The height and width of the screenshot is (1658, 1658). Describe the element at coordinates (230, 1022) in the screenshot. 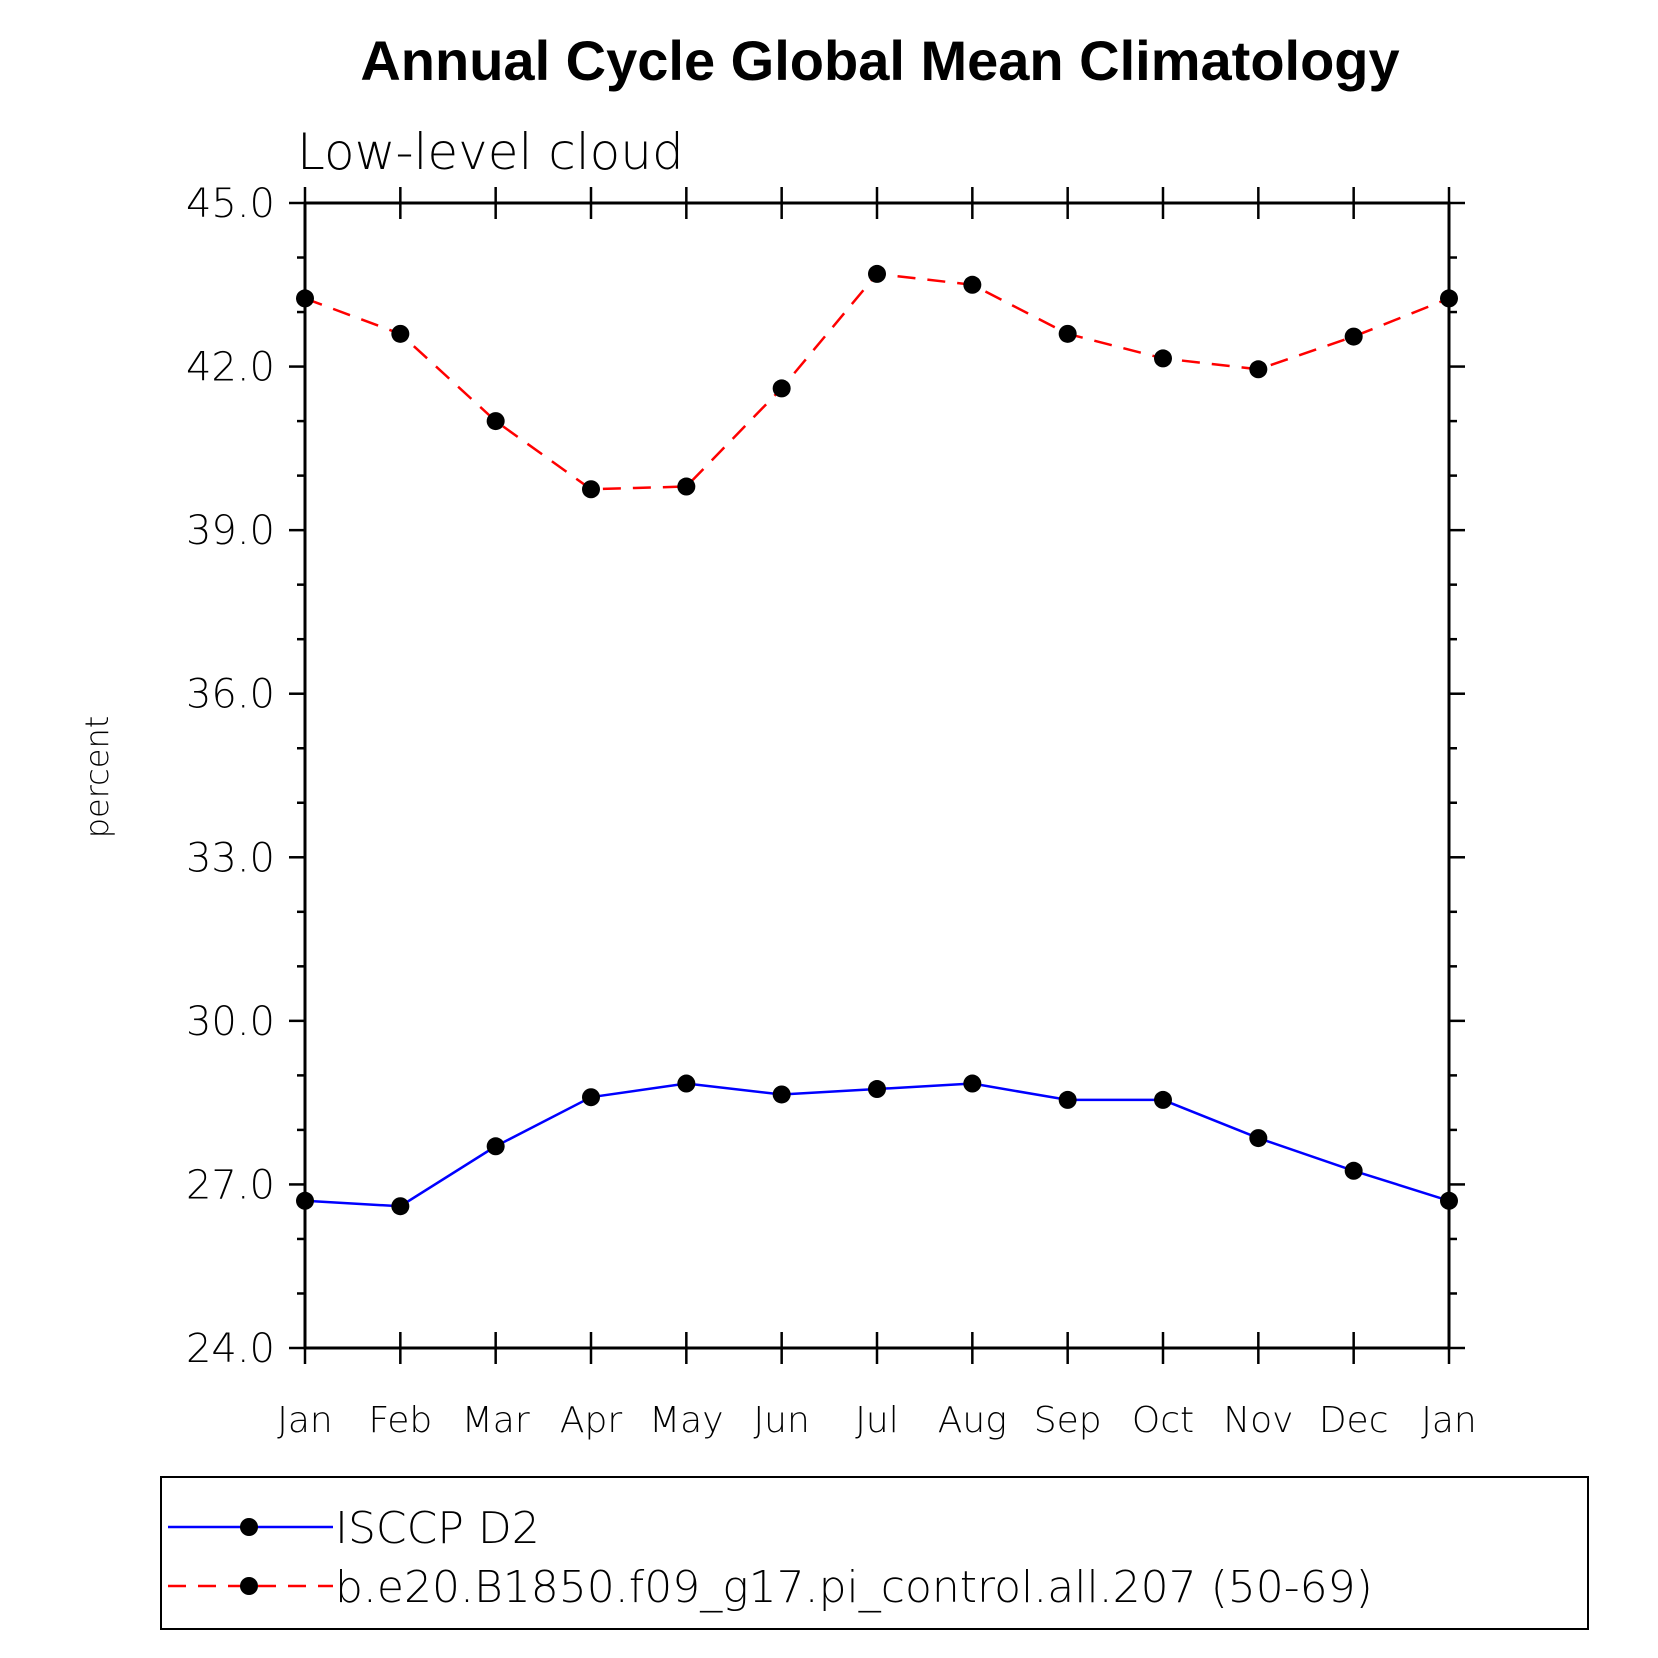

I see `y-tick-label: 30.0` at that location.